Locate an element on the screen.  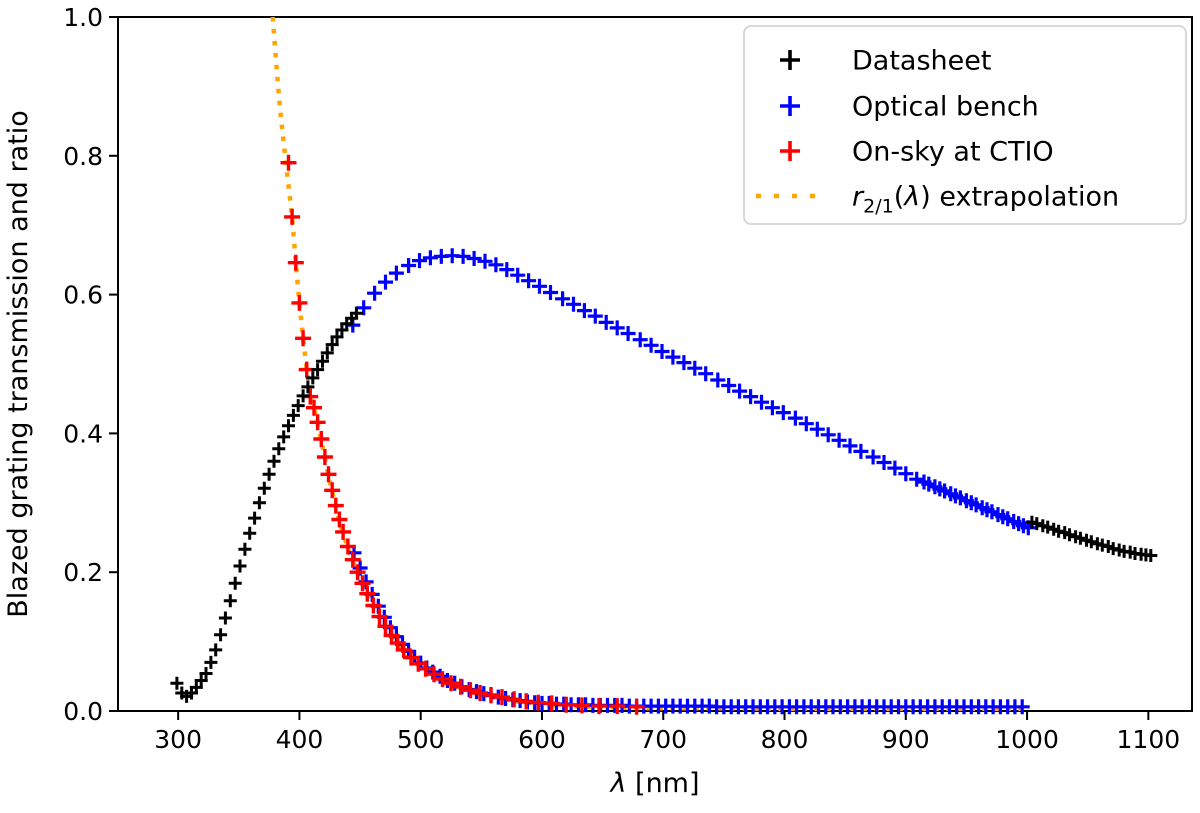
y-tick-label: 0.6 is located at coordinates (83, 295).